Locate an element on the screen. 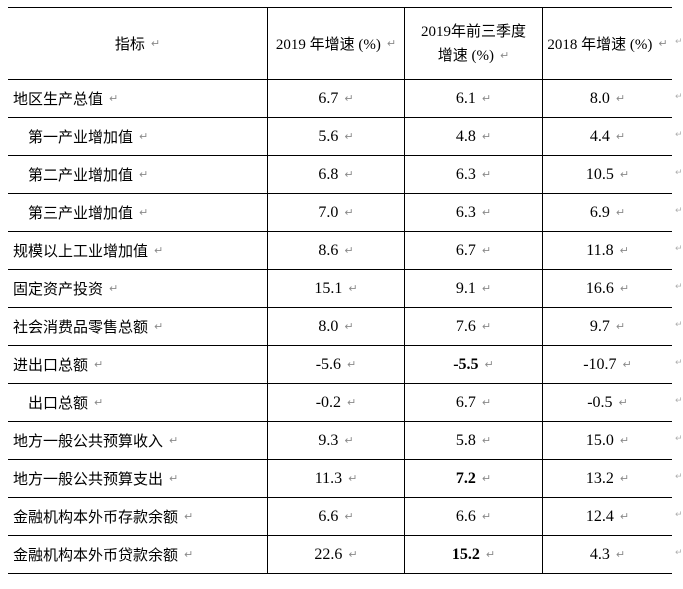  value-2019: 22.6 is located at coordinates (328, 554).